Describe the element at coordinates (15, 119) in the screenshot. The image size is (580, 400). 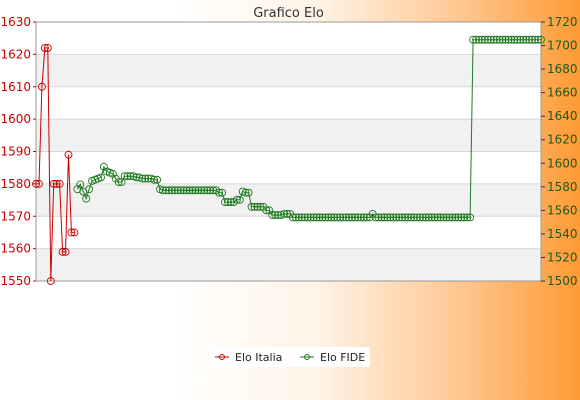
I see `left-axis-tick-label: 1600` at that location.